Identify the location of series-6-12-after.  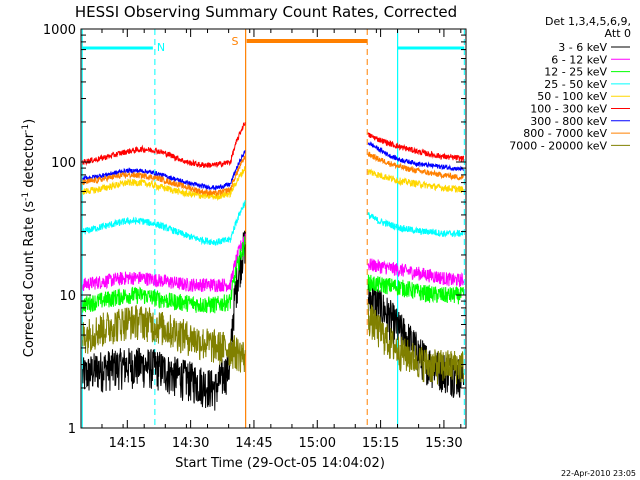
(415, 272).